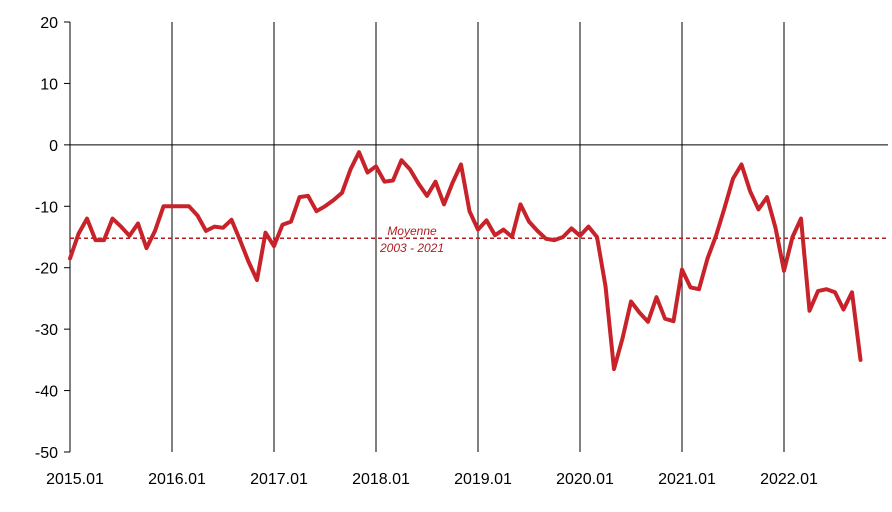  Describe the element at coordinates (46, 330) in the screenshot. I see `y-tick-label: -30` at that location.